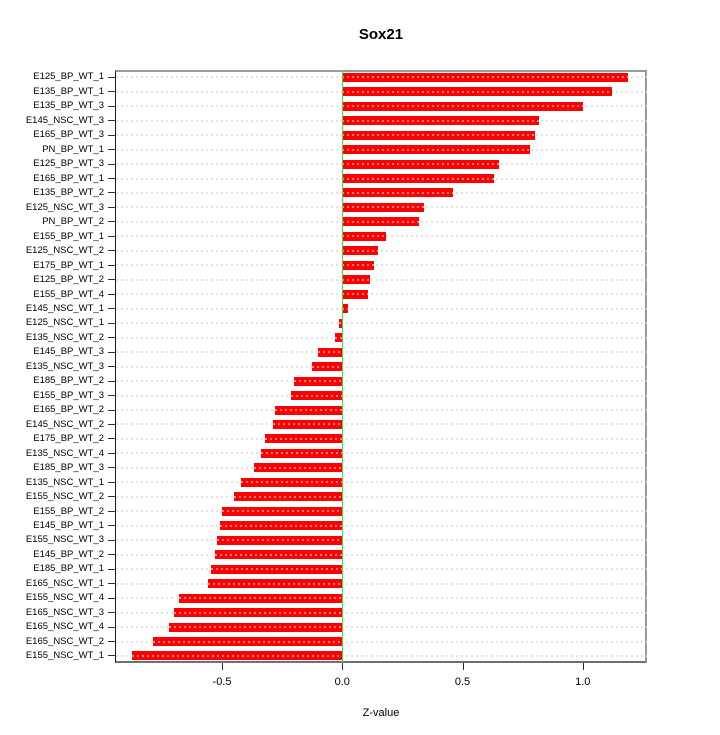 The width and height of the screenshot is (720, 735). Describe the element at coordinates (64, 337) in the screenshot. I see `category-label: E135_NSC_WT_2` at that location.